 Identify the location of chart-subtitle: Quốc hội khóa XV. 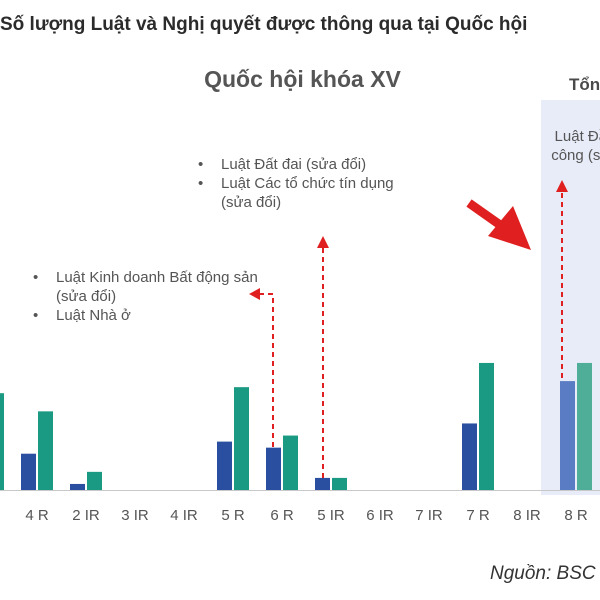
(302, 79).